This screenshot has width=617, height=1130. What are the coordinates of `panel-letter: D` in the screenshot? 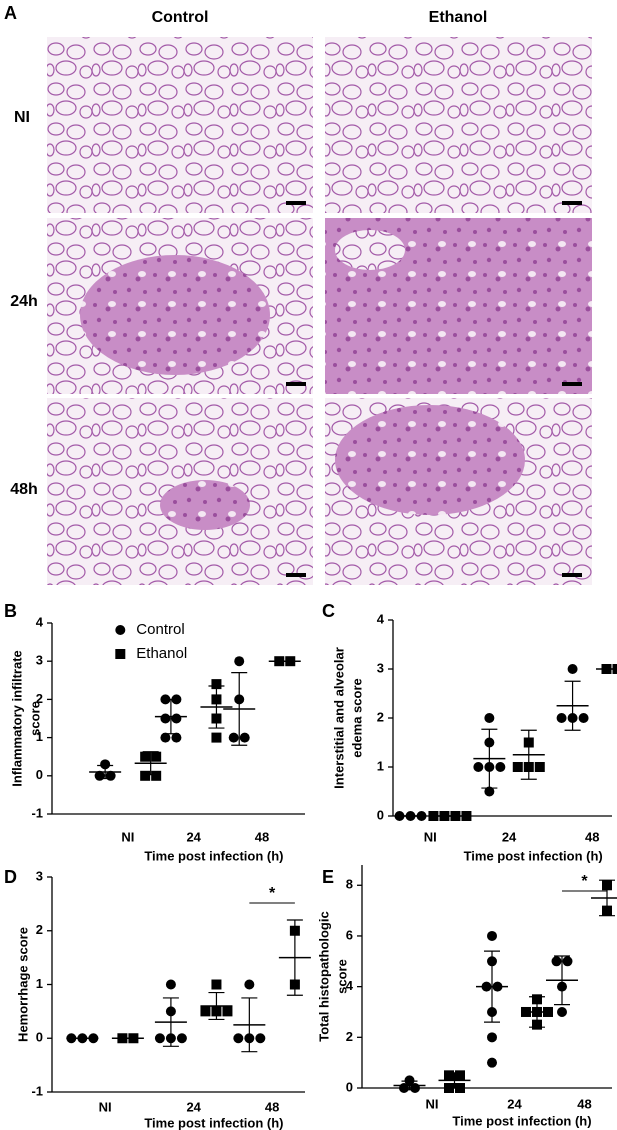 It's located at (10, 877).